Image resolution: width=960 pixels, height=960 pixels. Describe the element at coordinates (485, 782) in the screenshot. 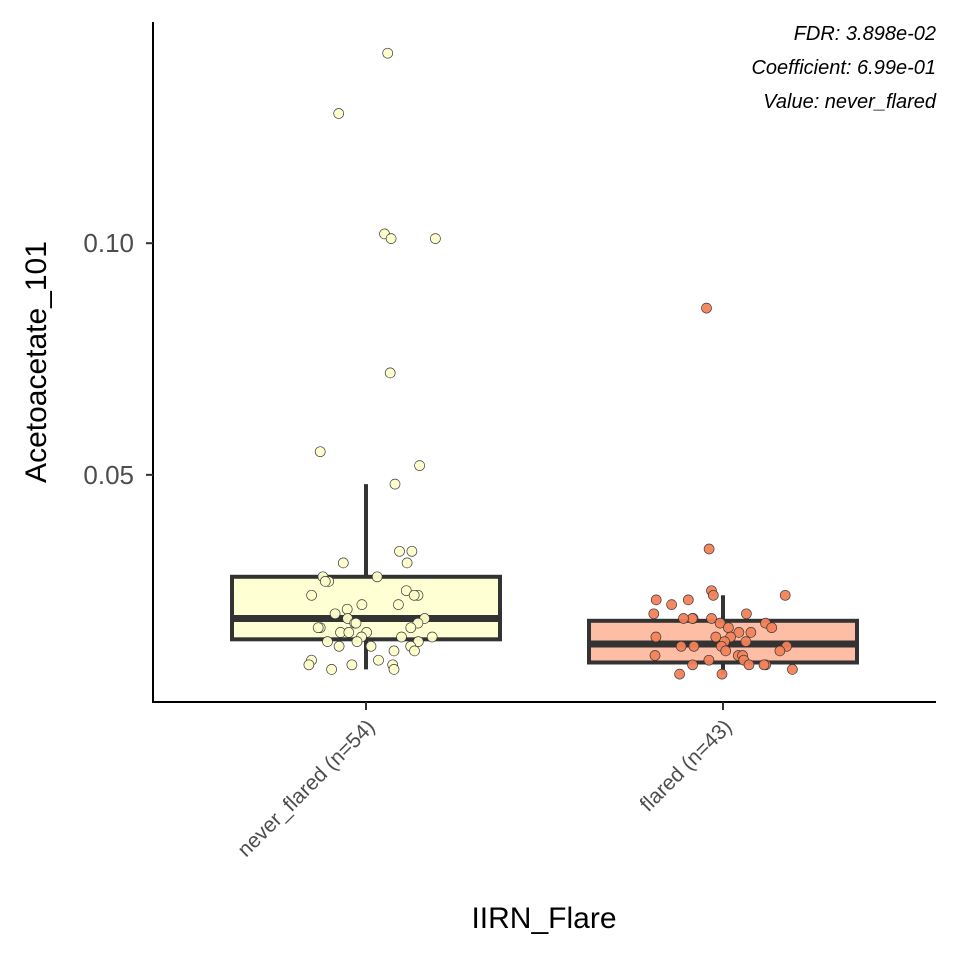

I see `x-ticks: never_flared (n=54) flared (n=43)` at that location.